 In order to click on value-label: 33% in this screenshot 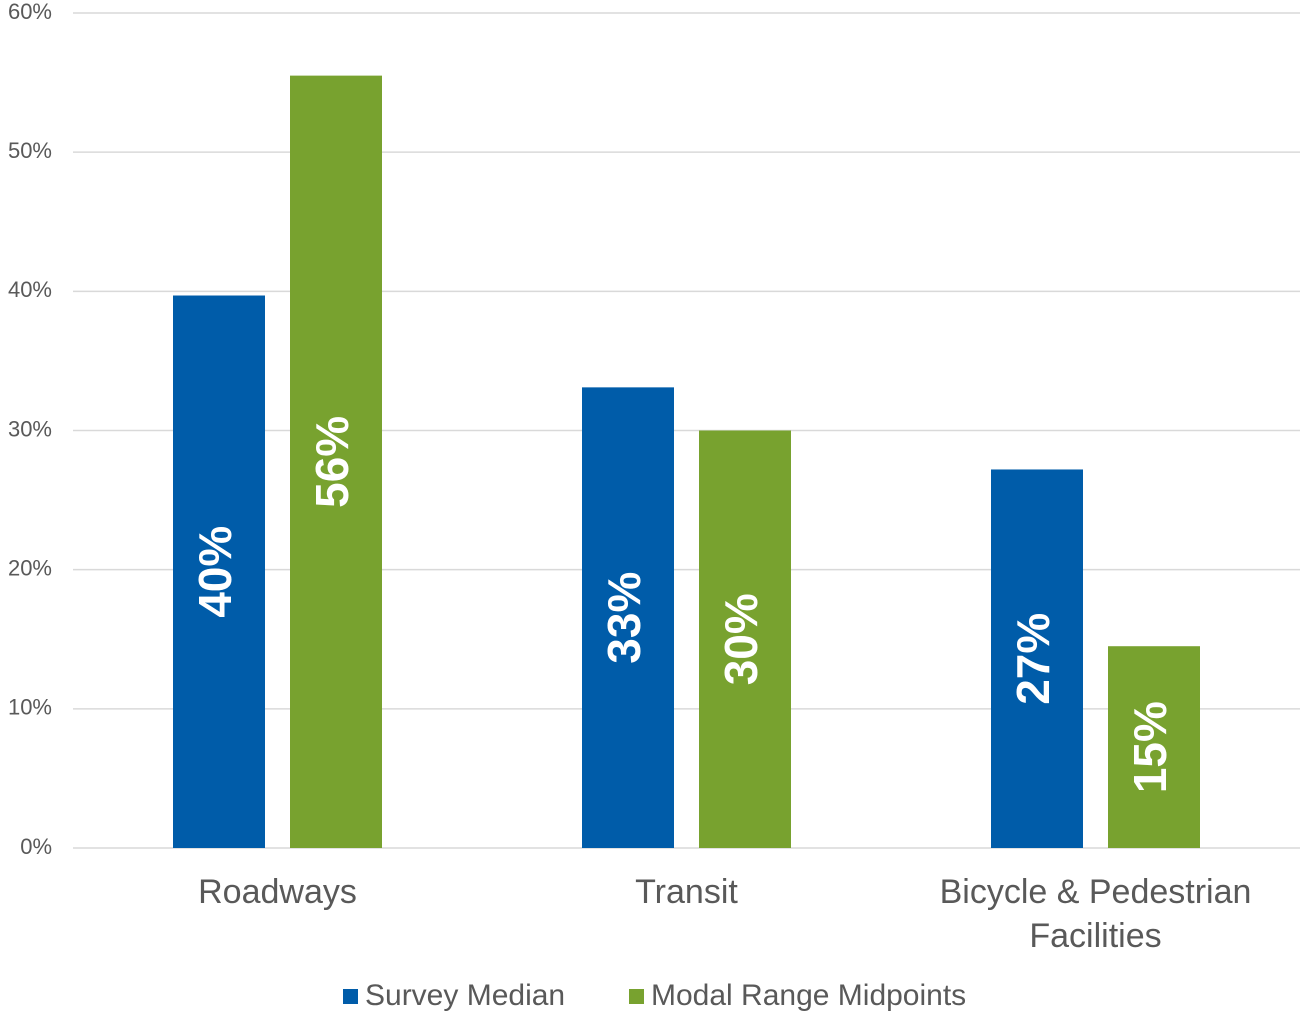, I will do `click(624, 618)`.